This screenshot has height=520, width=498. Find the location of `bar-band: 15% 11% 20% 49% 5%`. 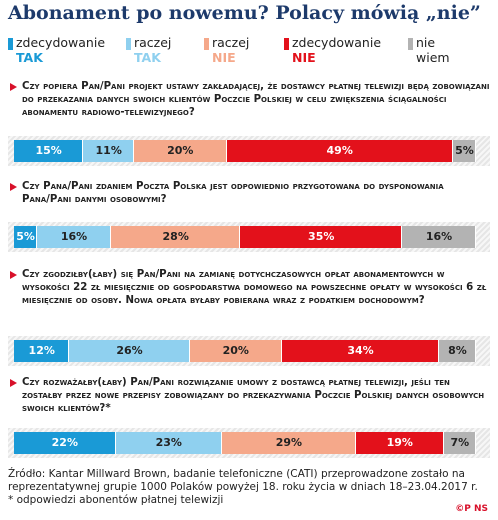

bar-band: 15% 11% 20% 49% 5% is located at coordinates (249, 151).